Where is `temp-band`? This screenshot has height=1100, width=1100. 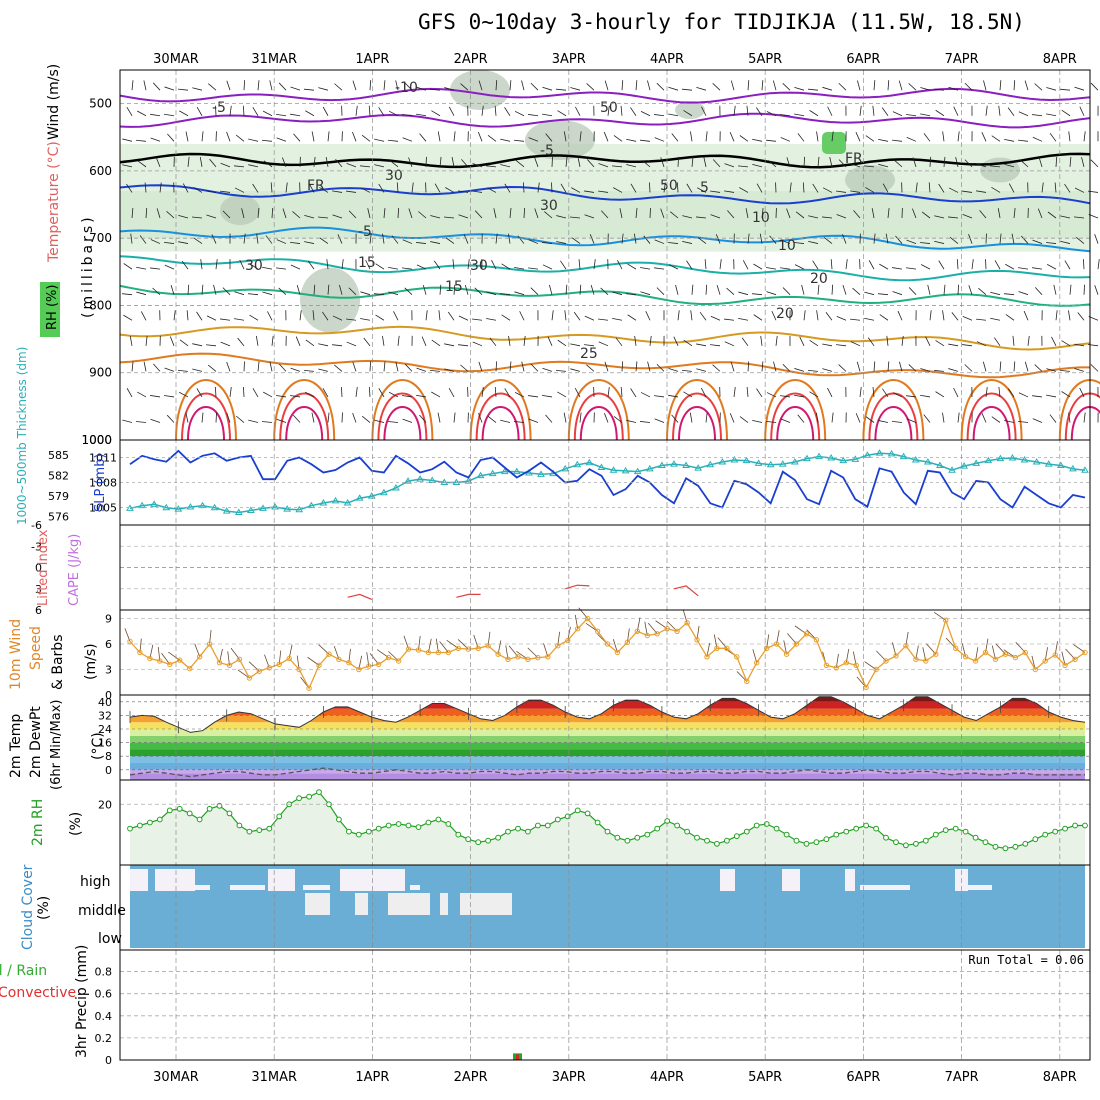
temp-band is located at coordinates (607, 746).